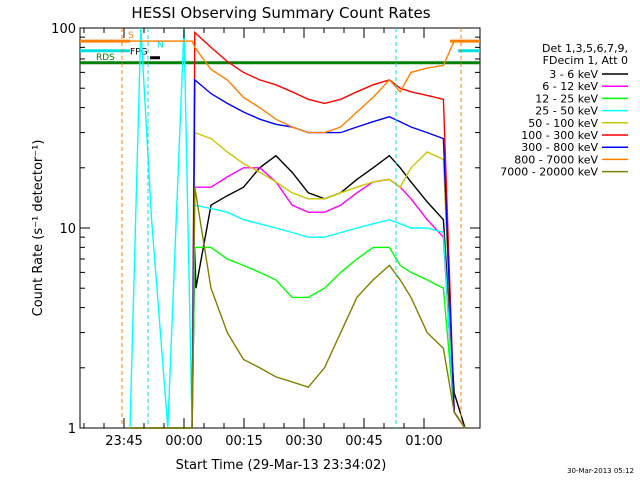 The width and height of the screenshot is (640, 480). What do you see at coordinates (160, 46) in the screenshot?
I see `flag-label-n: N` at bounding box center [160, 46].